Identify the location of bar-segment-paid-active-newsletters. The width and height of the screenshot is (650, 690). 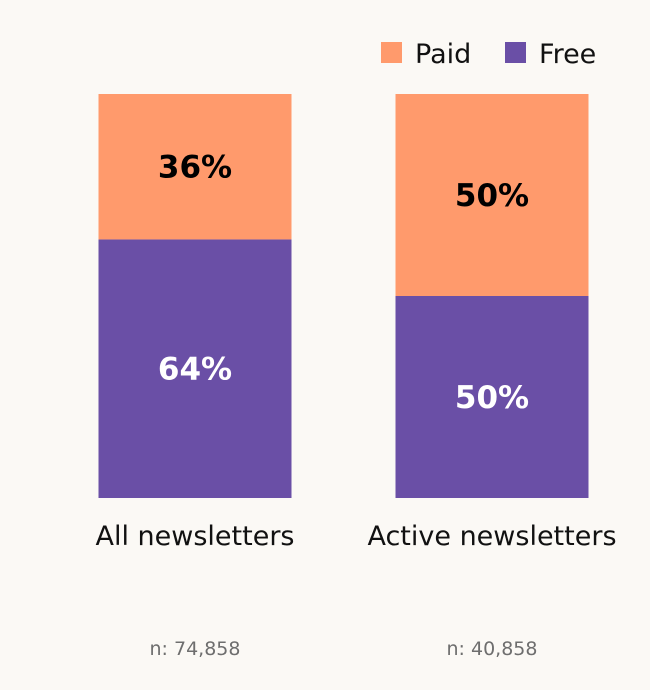
(492, 195).